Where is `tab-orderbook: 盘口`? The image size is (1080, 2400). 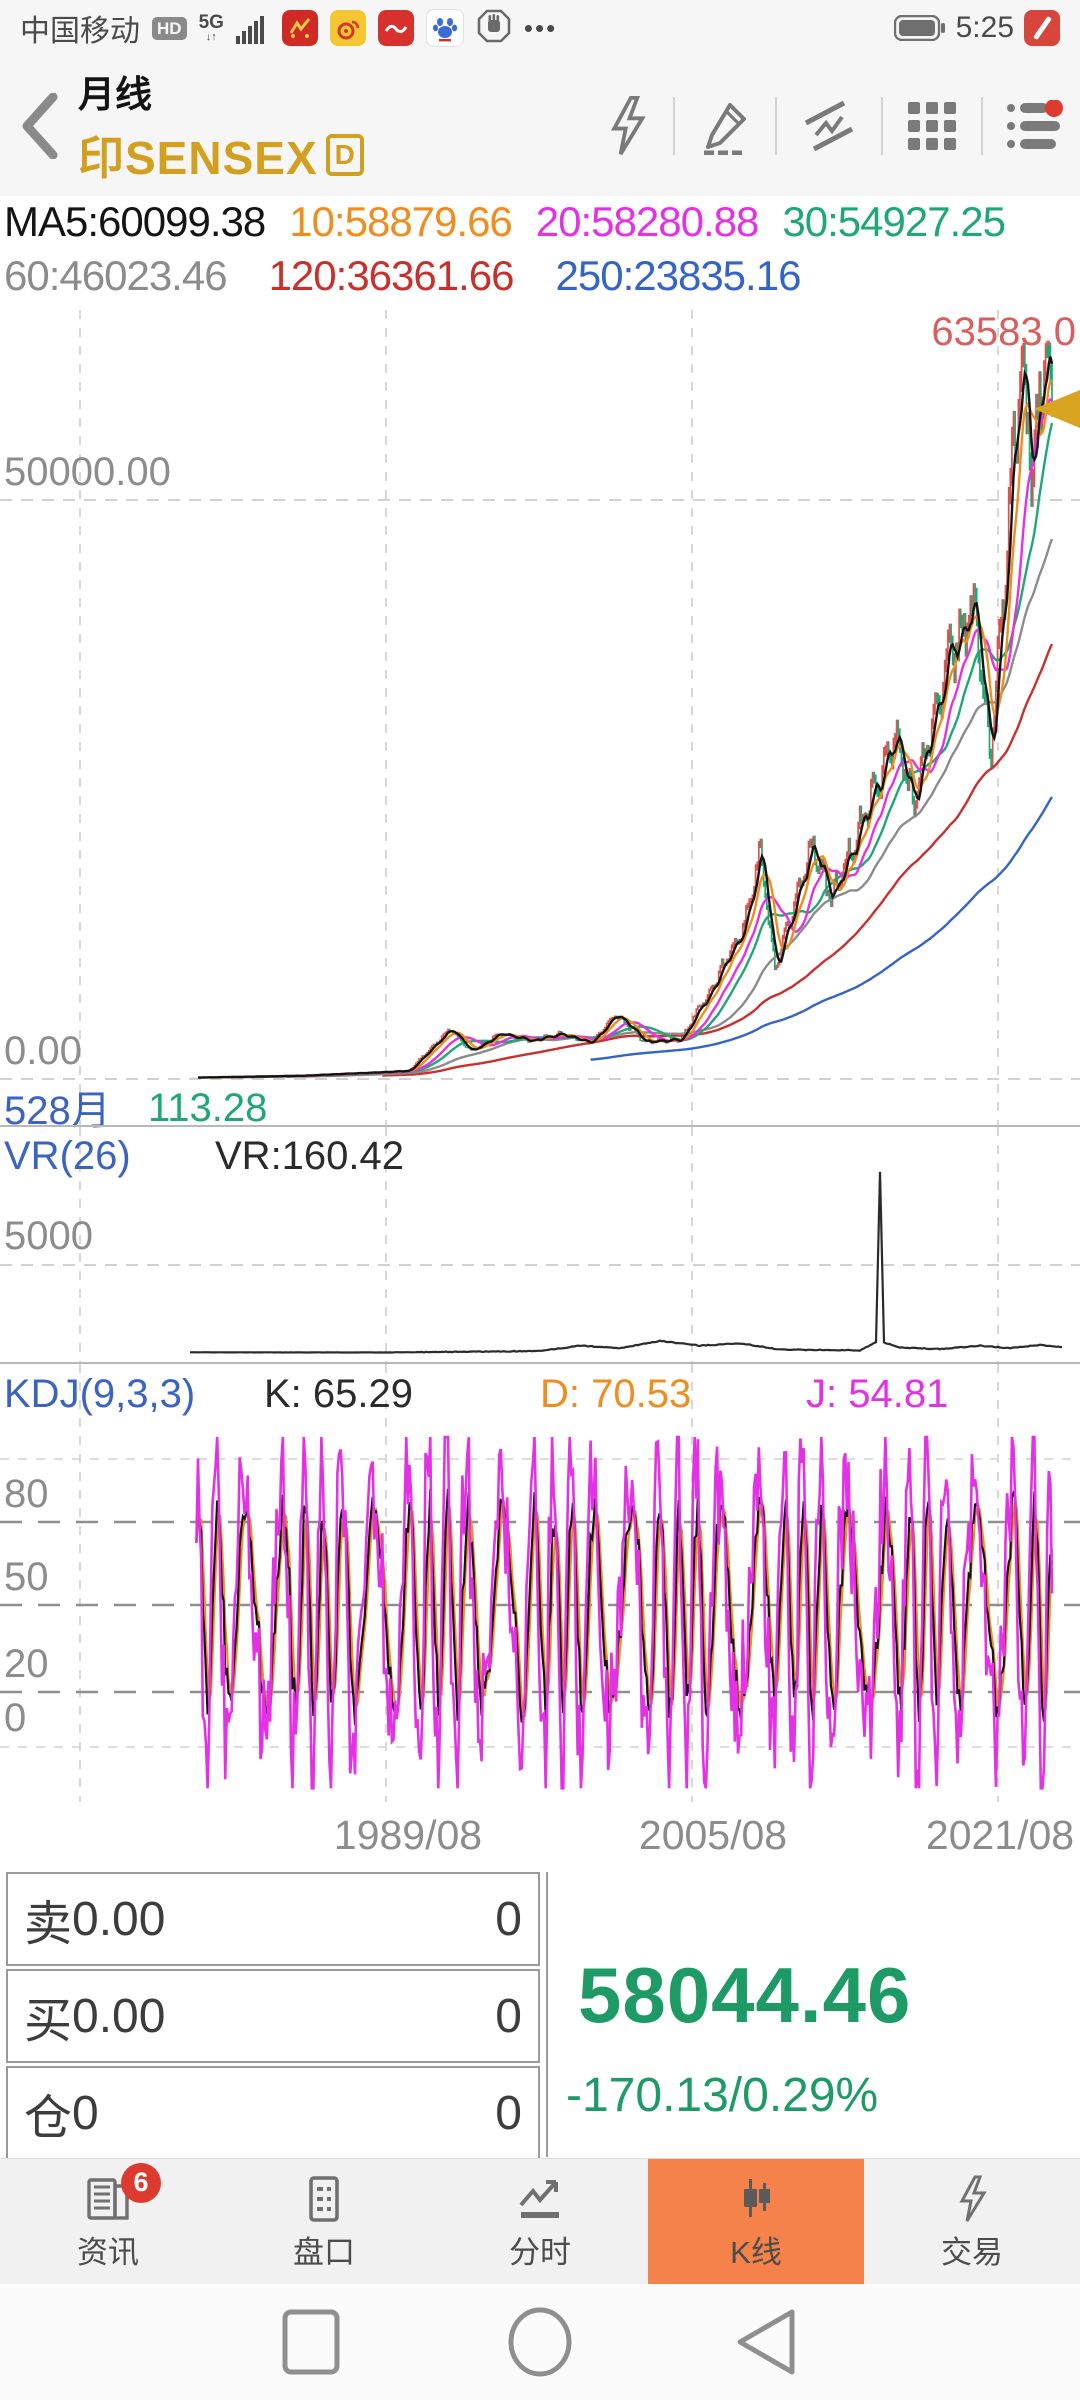 tab-orderbook: 盘口 is located at coordinates (324, 2222).